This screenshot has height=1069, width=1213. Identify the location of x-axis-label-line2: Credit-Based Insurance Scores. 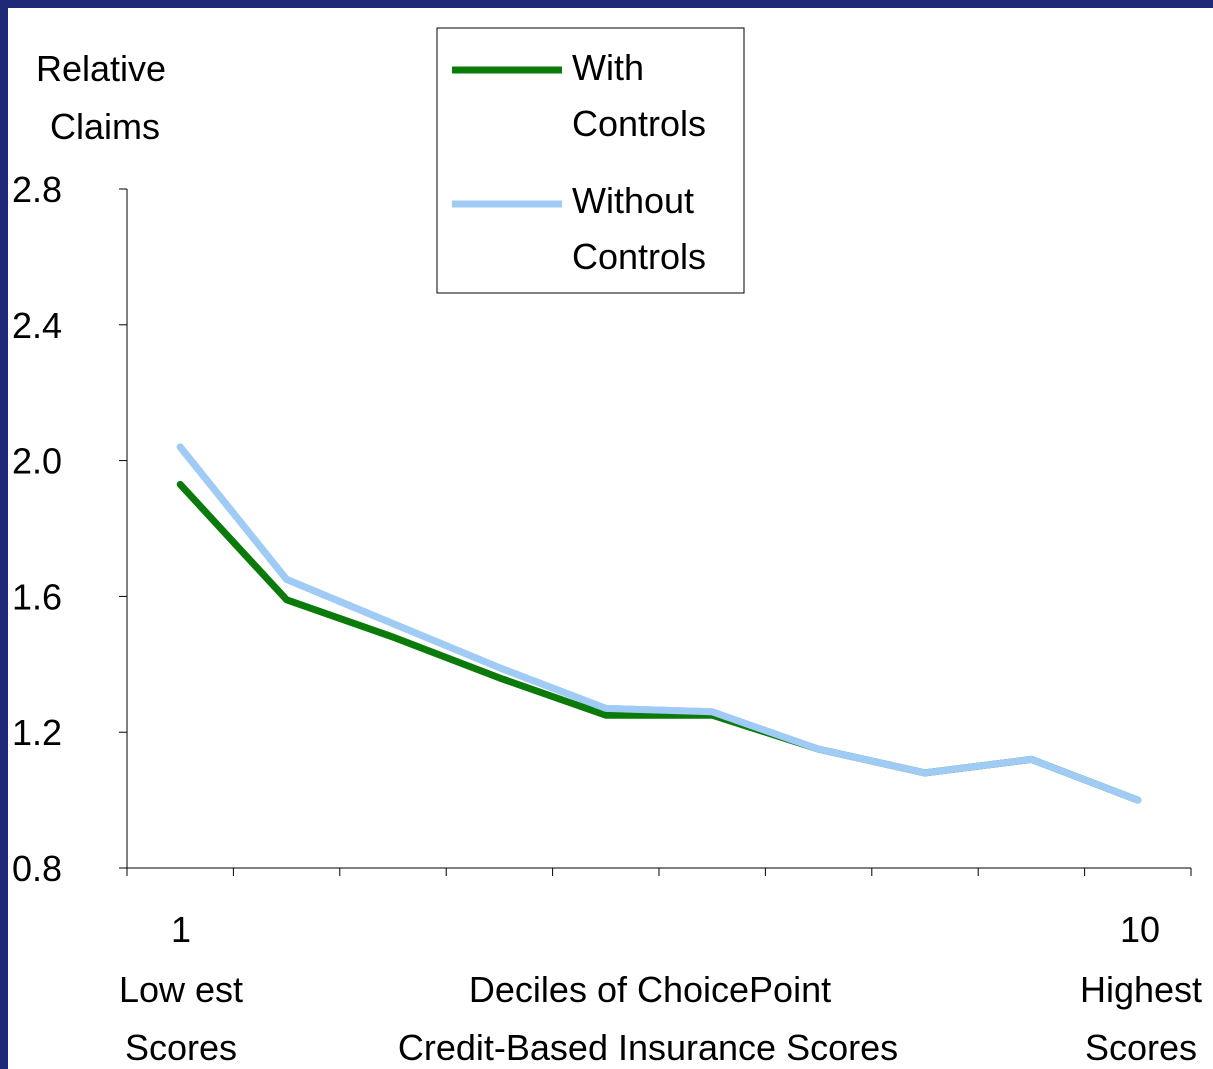
(648, 1047).